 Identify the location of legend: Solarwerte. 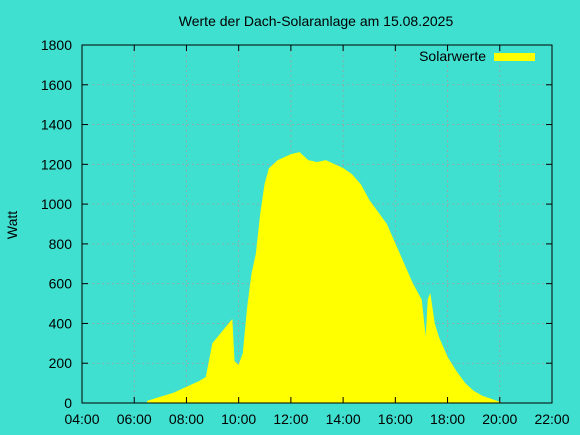
(477, 56).